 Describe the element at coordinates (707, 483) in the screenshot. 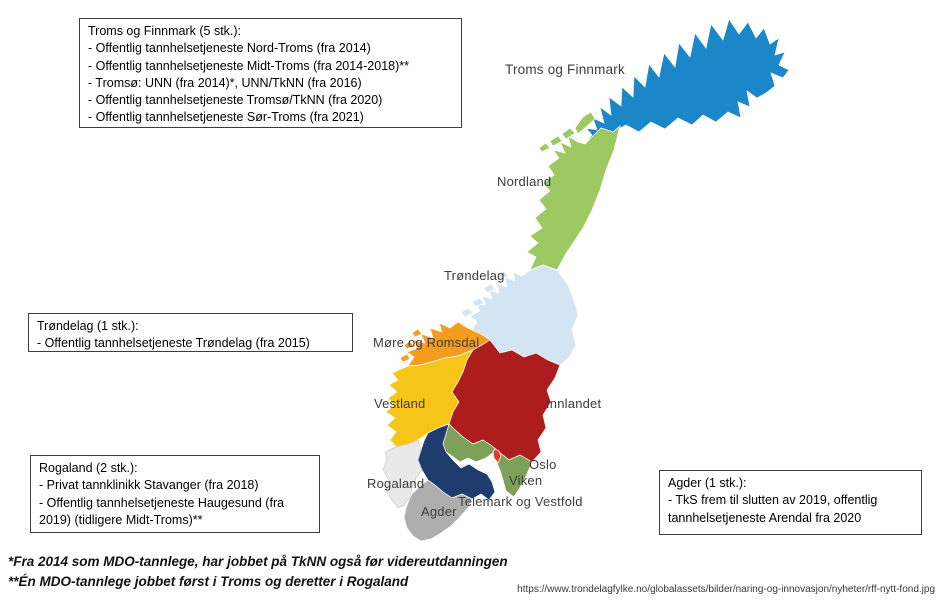

I see `annotation-title: Agder (1 stk.):` at that location.